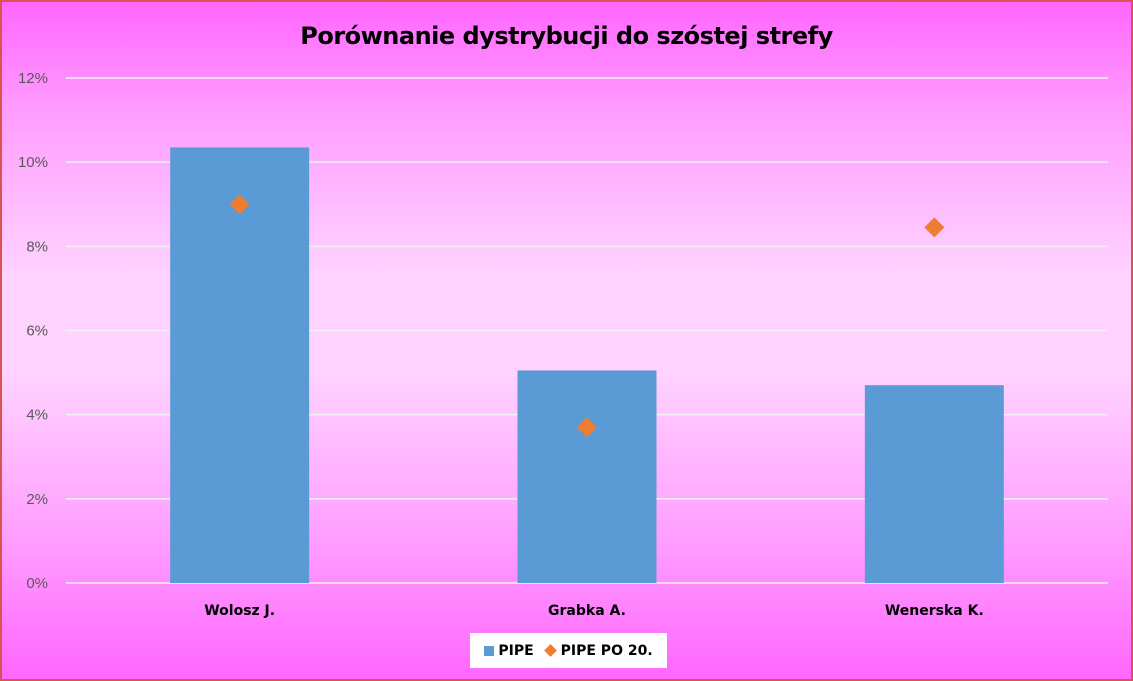 Image resolution: width=1133 pixels, height=681 pixels. I want to click on legend: PIPE PIPE PO 20., so click(568, 650).